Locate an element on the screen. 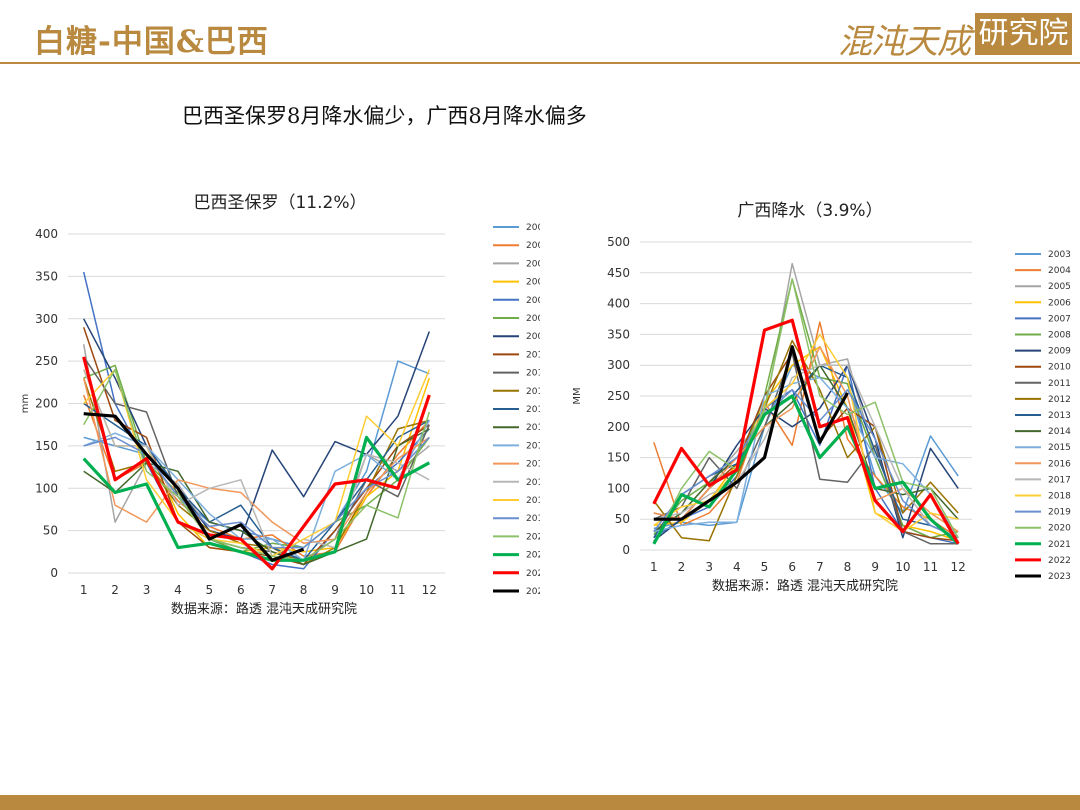  slide-title: 巴西圣保罗8月降水偏少，广西8月降水偏多 is located at coordinates (384, 116).